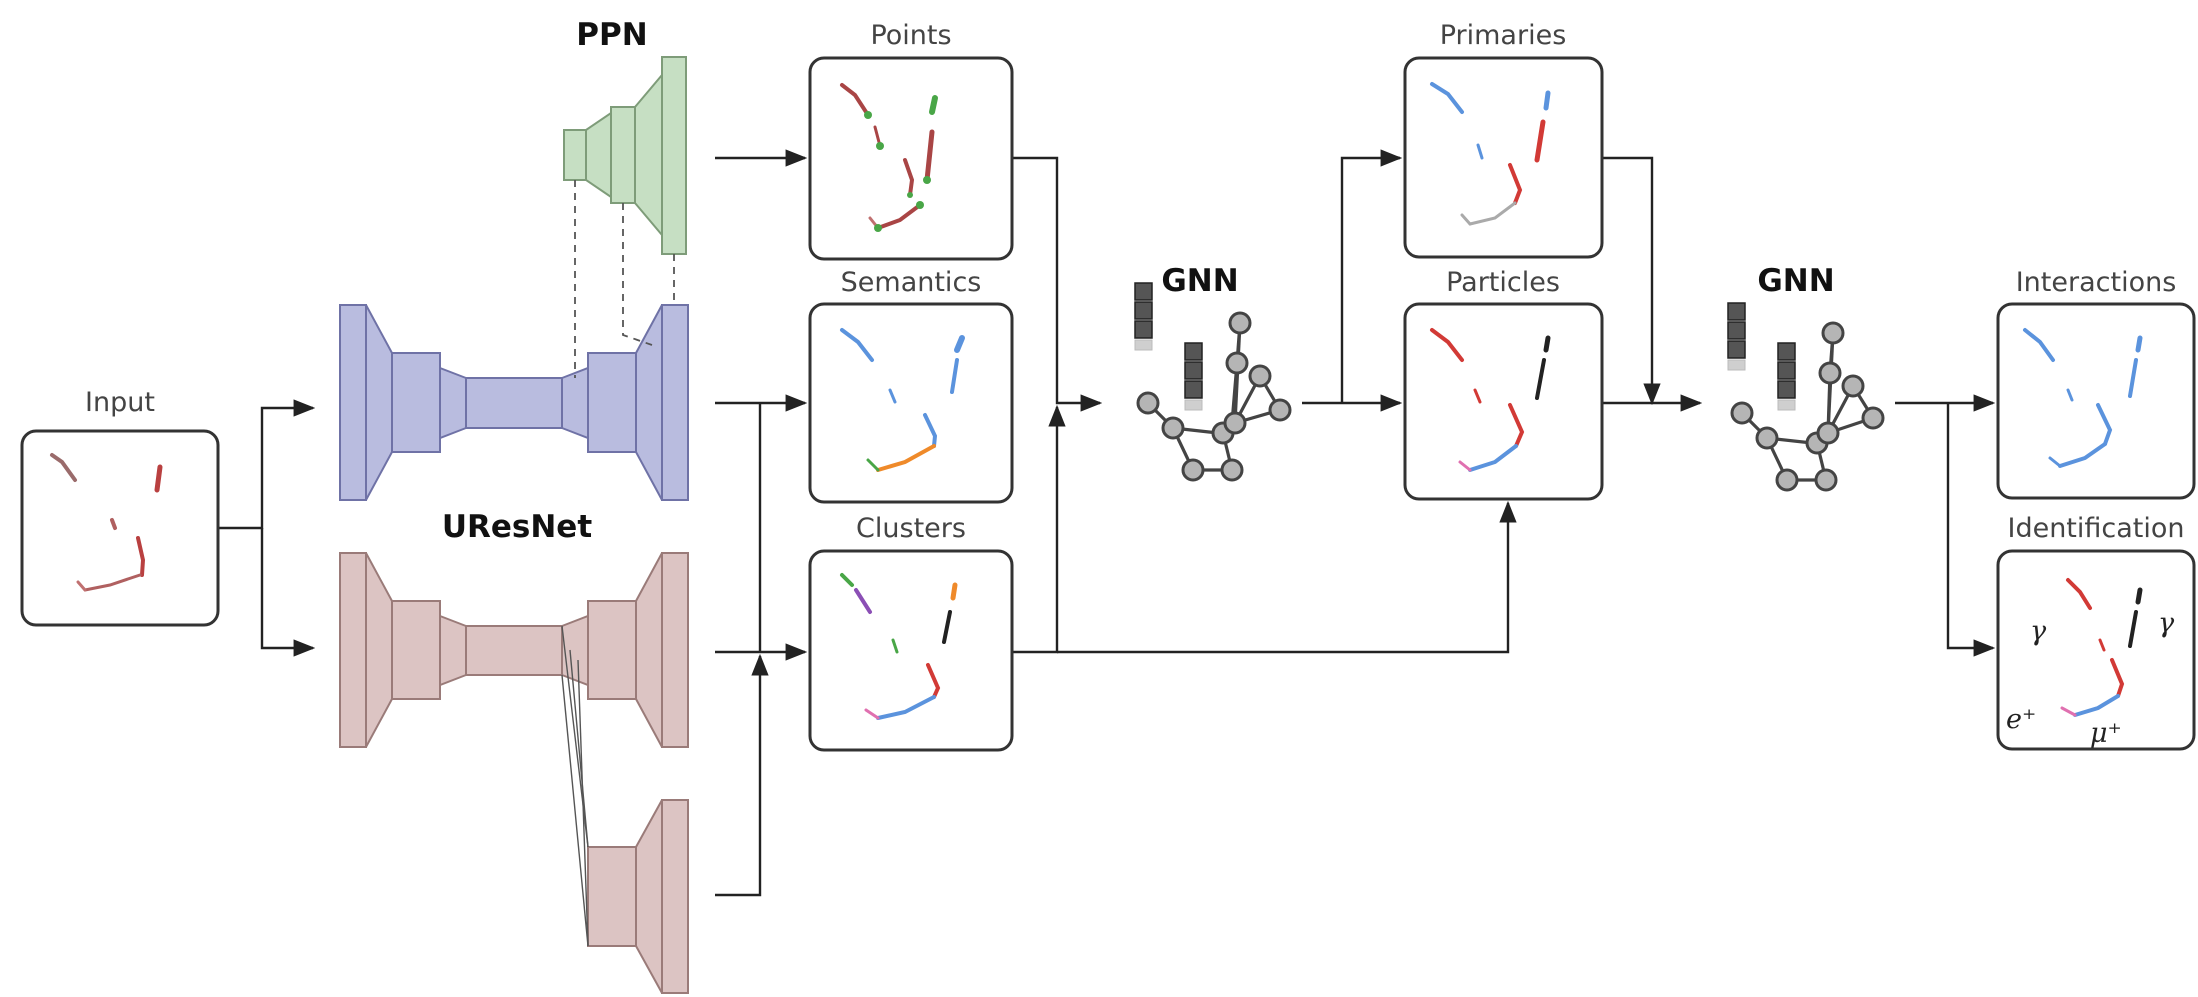 The height and width of the screenshot is (997, 2198). I want to click on identification-label: Identification, so click(2095, 528).